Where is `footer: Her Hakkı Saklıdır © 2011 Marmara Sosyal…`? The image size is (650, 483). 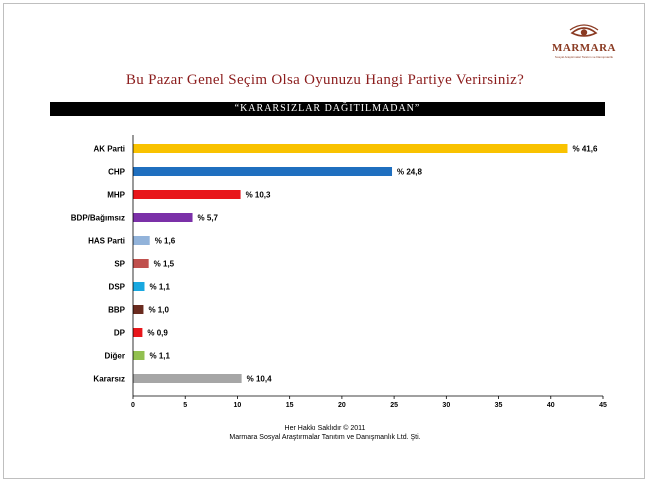 footer: Her Hakkı Saklıdır © 2011 Marmara Sosyal… is located at coordinates (325, 433).